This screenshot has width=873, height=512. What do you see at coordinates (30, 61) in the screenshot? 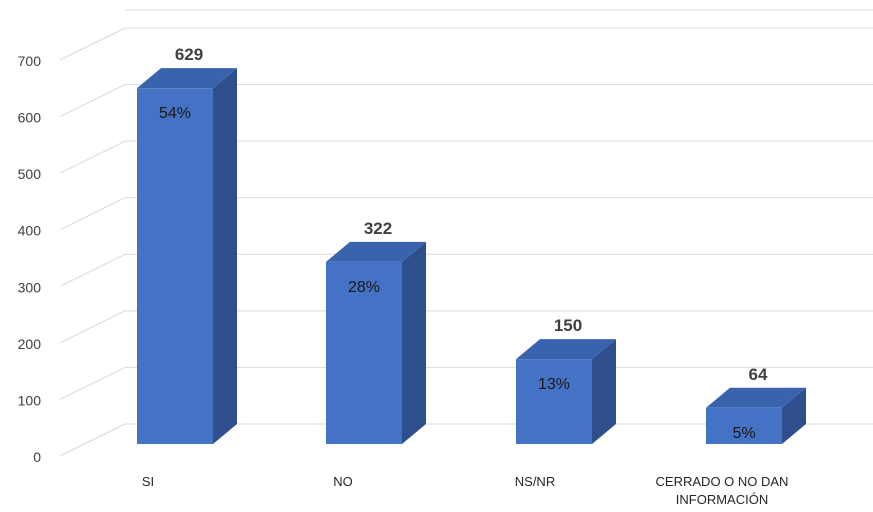
I see `y-tick-label: 700` at bounding box center [30, 61].